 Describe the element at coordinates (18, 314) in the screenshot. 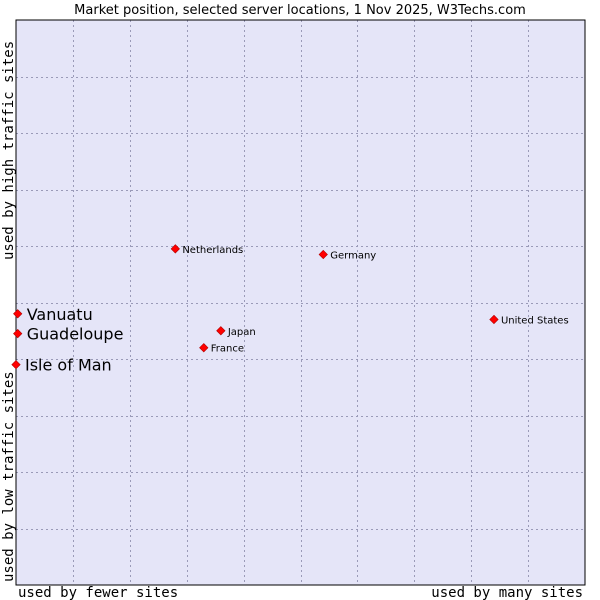

I see `data-point-vanuatu` at that location.